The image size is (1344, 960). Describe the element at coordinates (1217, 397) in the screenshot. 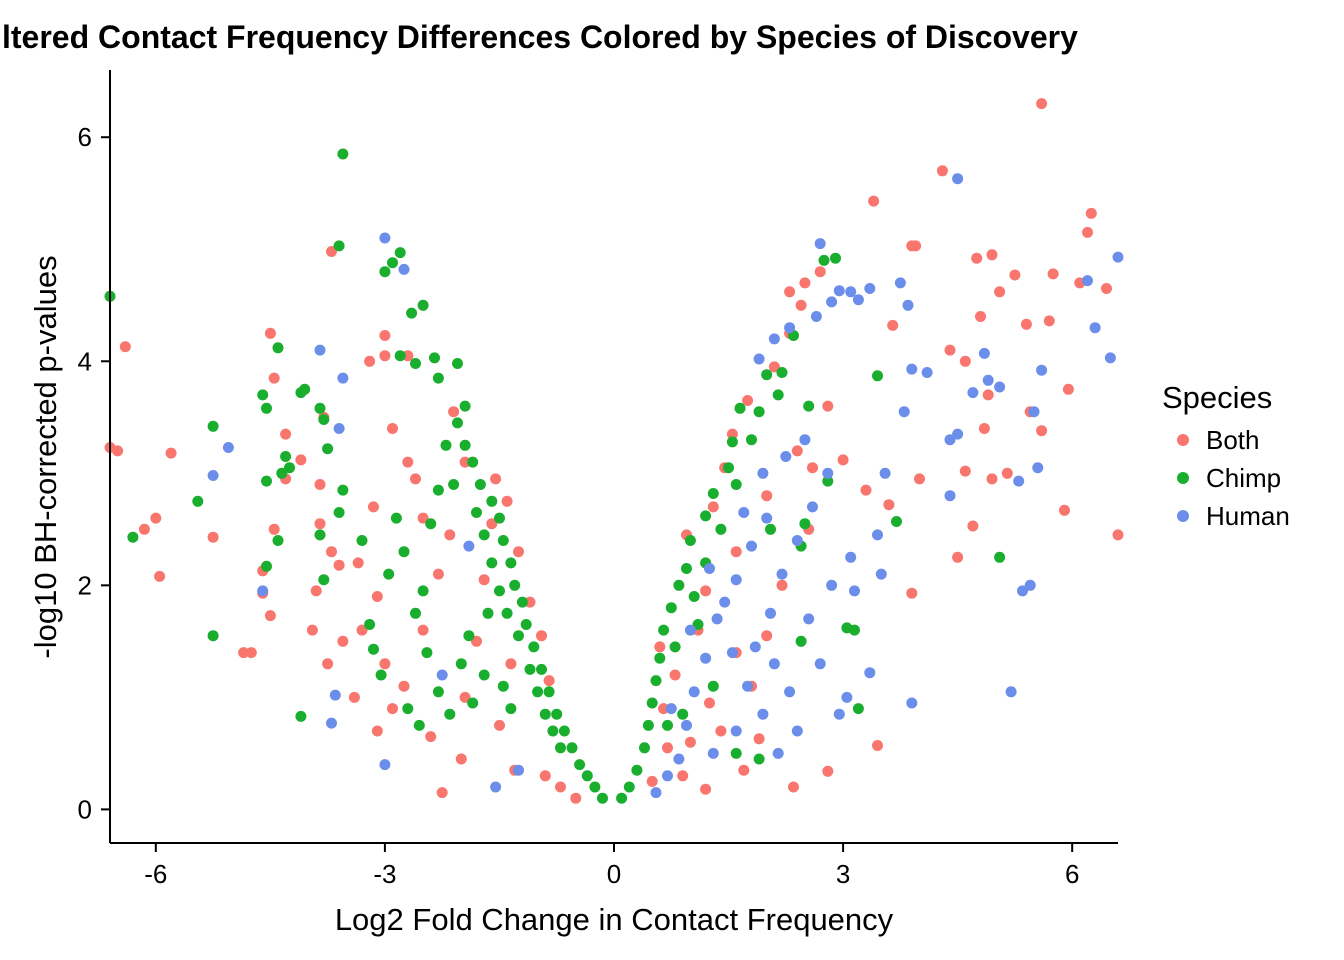

I see `legend-title: Species` at that location.